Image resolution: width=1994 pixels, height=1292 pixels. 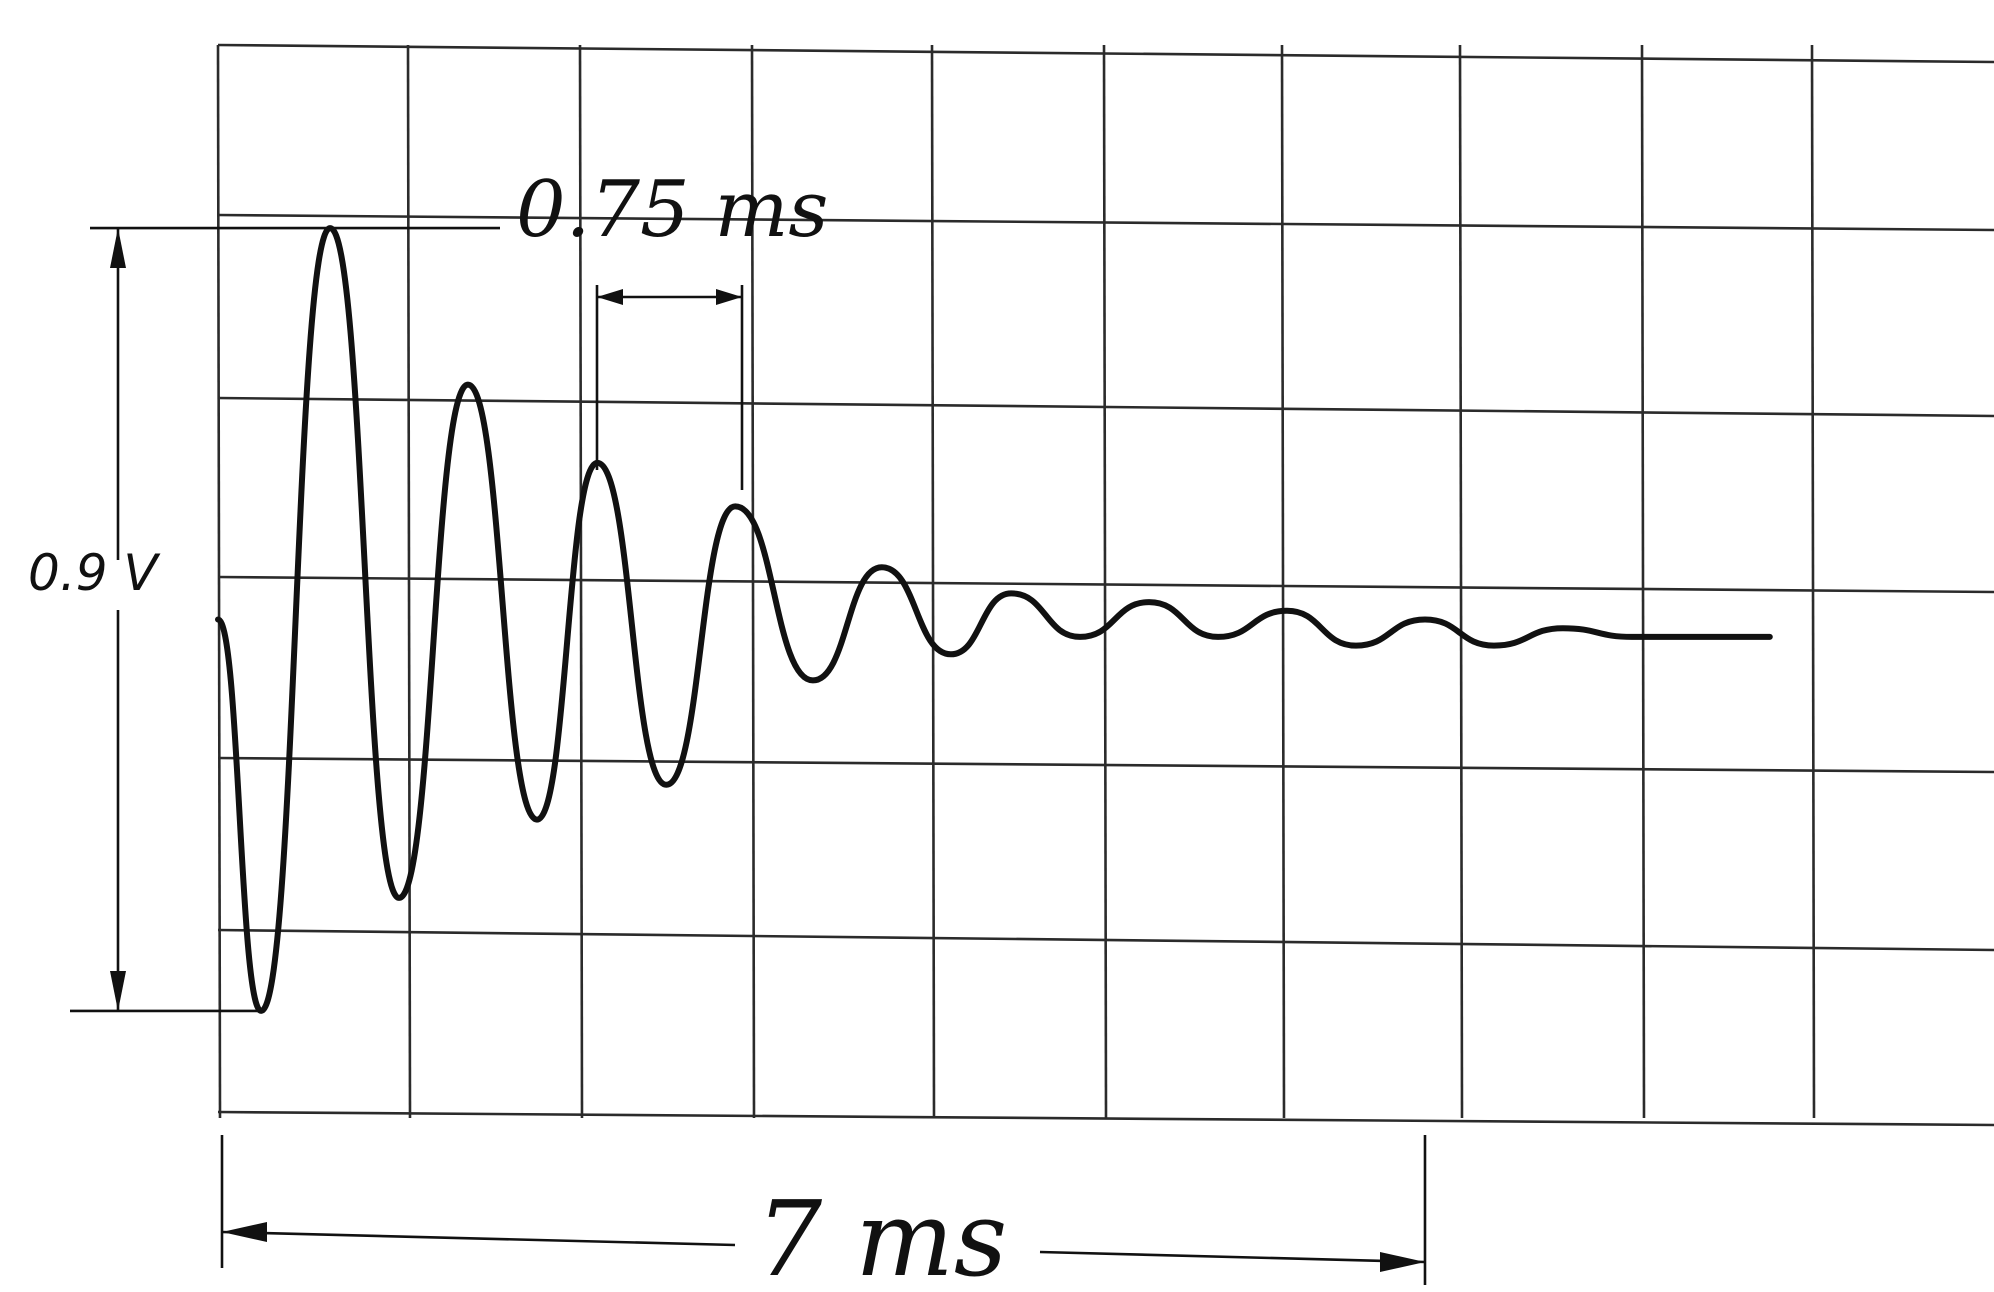 I want to click on duration-arrowhead-left, so click(x=244, y=1232).